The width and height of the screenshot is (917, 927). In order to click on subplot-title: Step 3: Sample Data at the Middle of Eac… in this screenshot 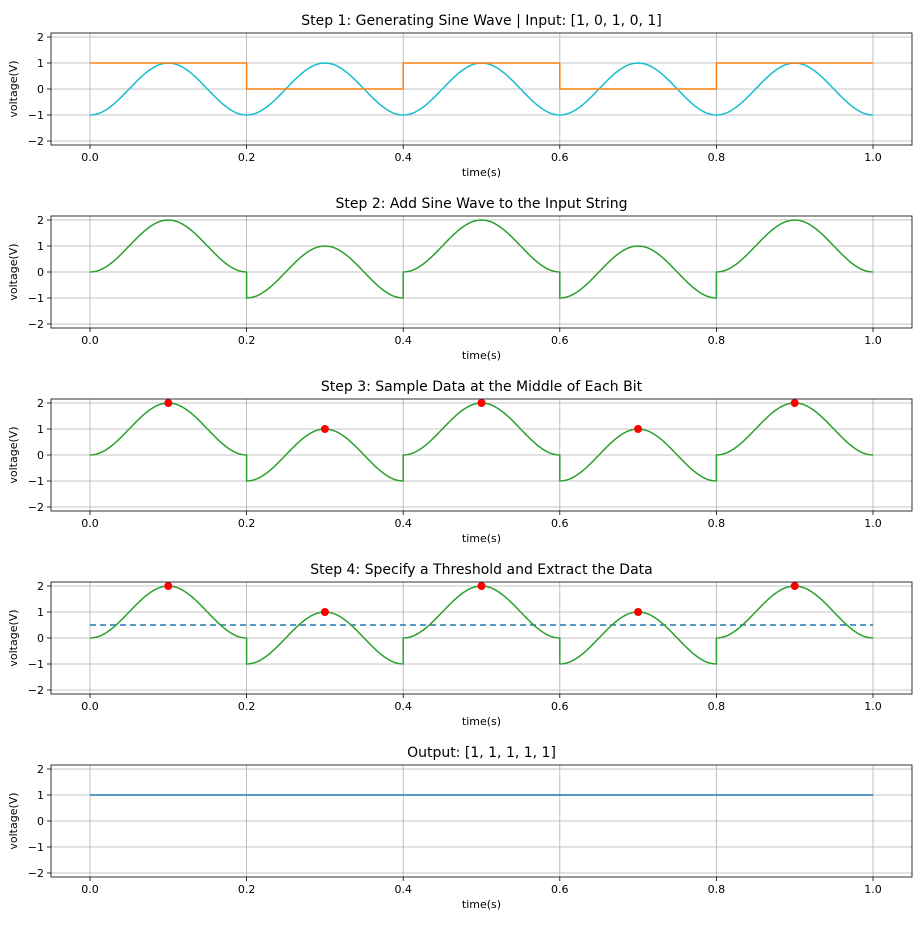, I will do `click(482, 387)`.